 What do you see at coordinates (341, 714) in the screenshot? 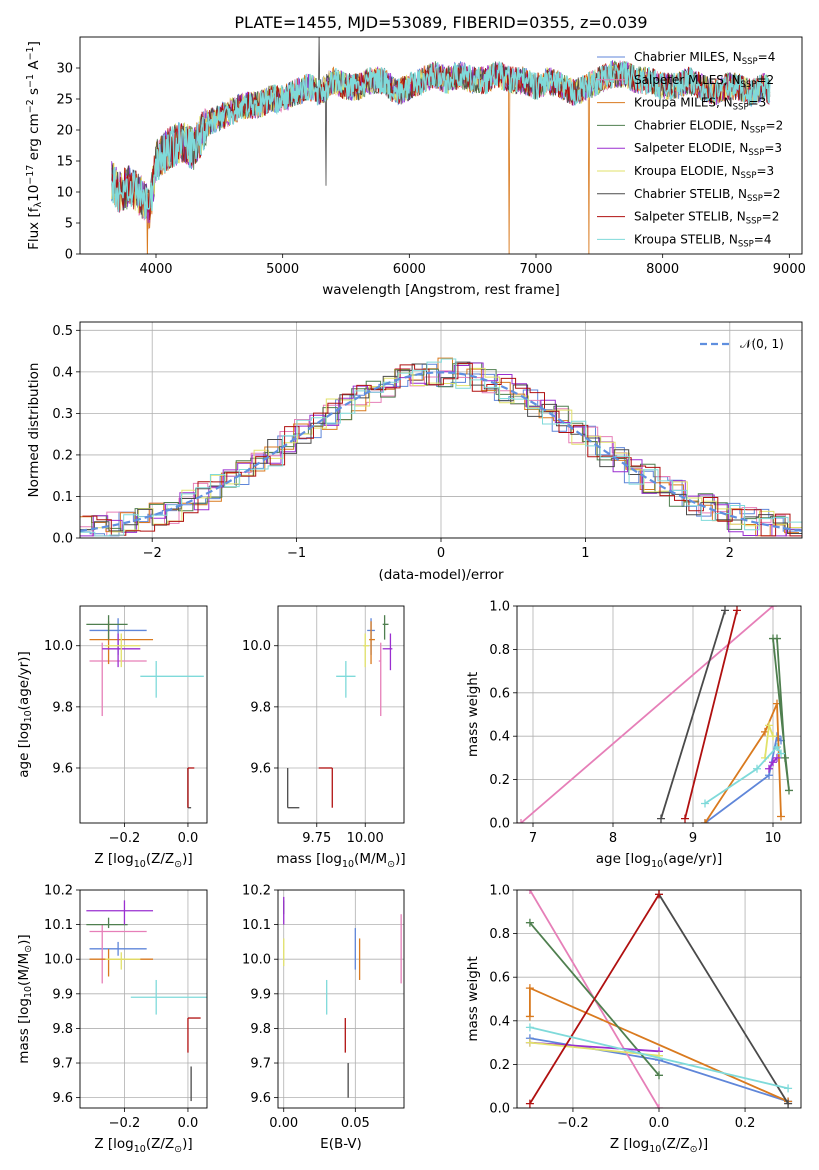
I see `age_vs_mass-frame` at bounding box center [341, 714].